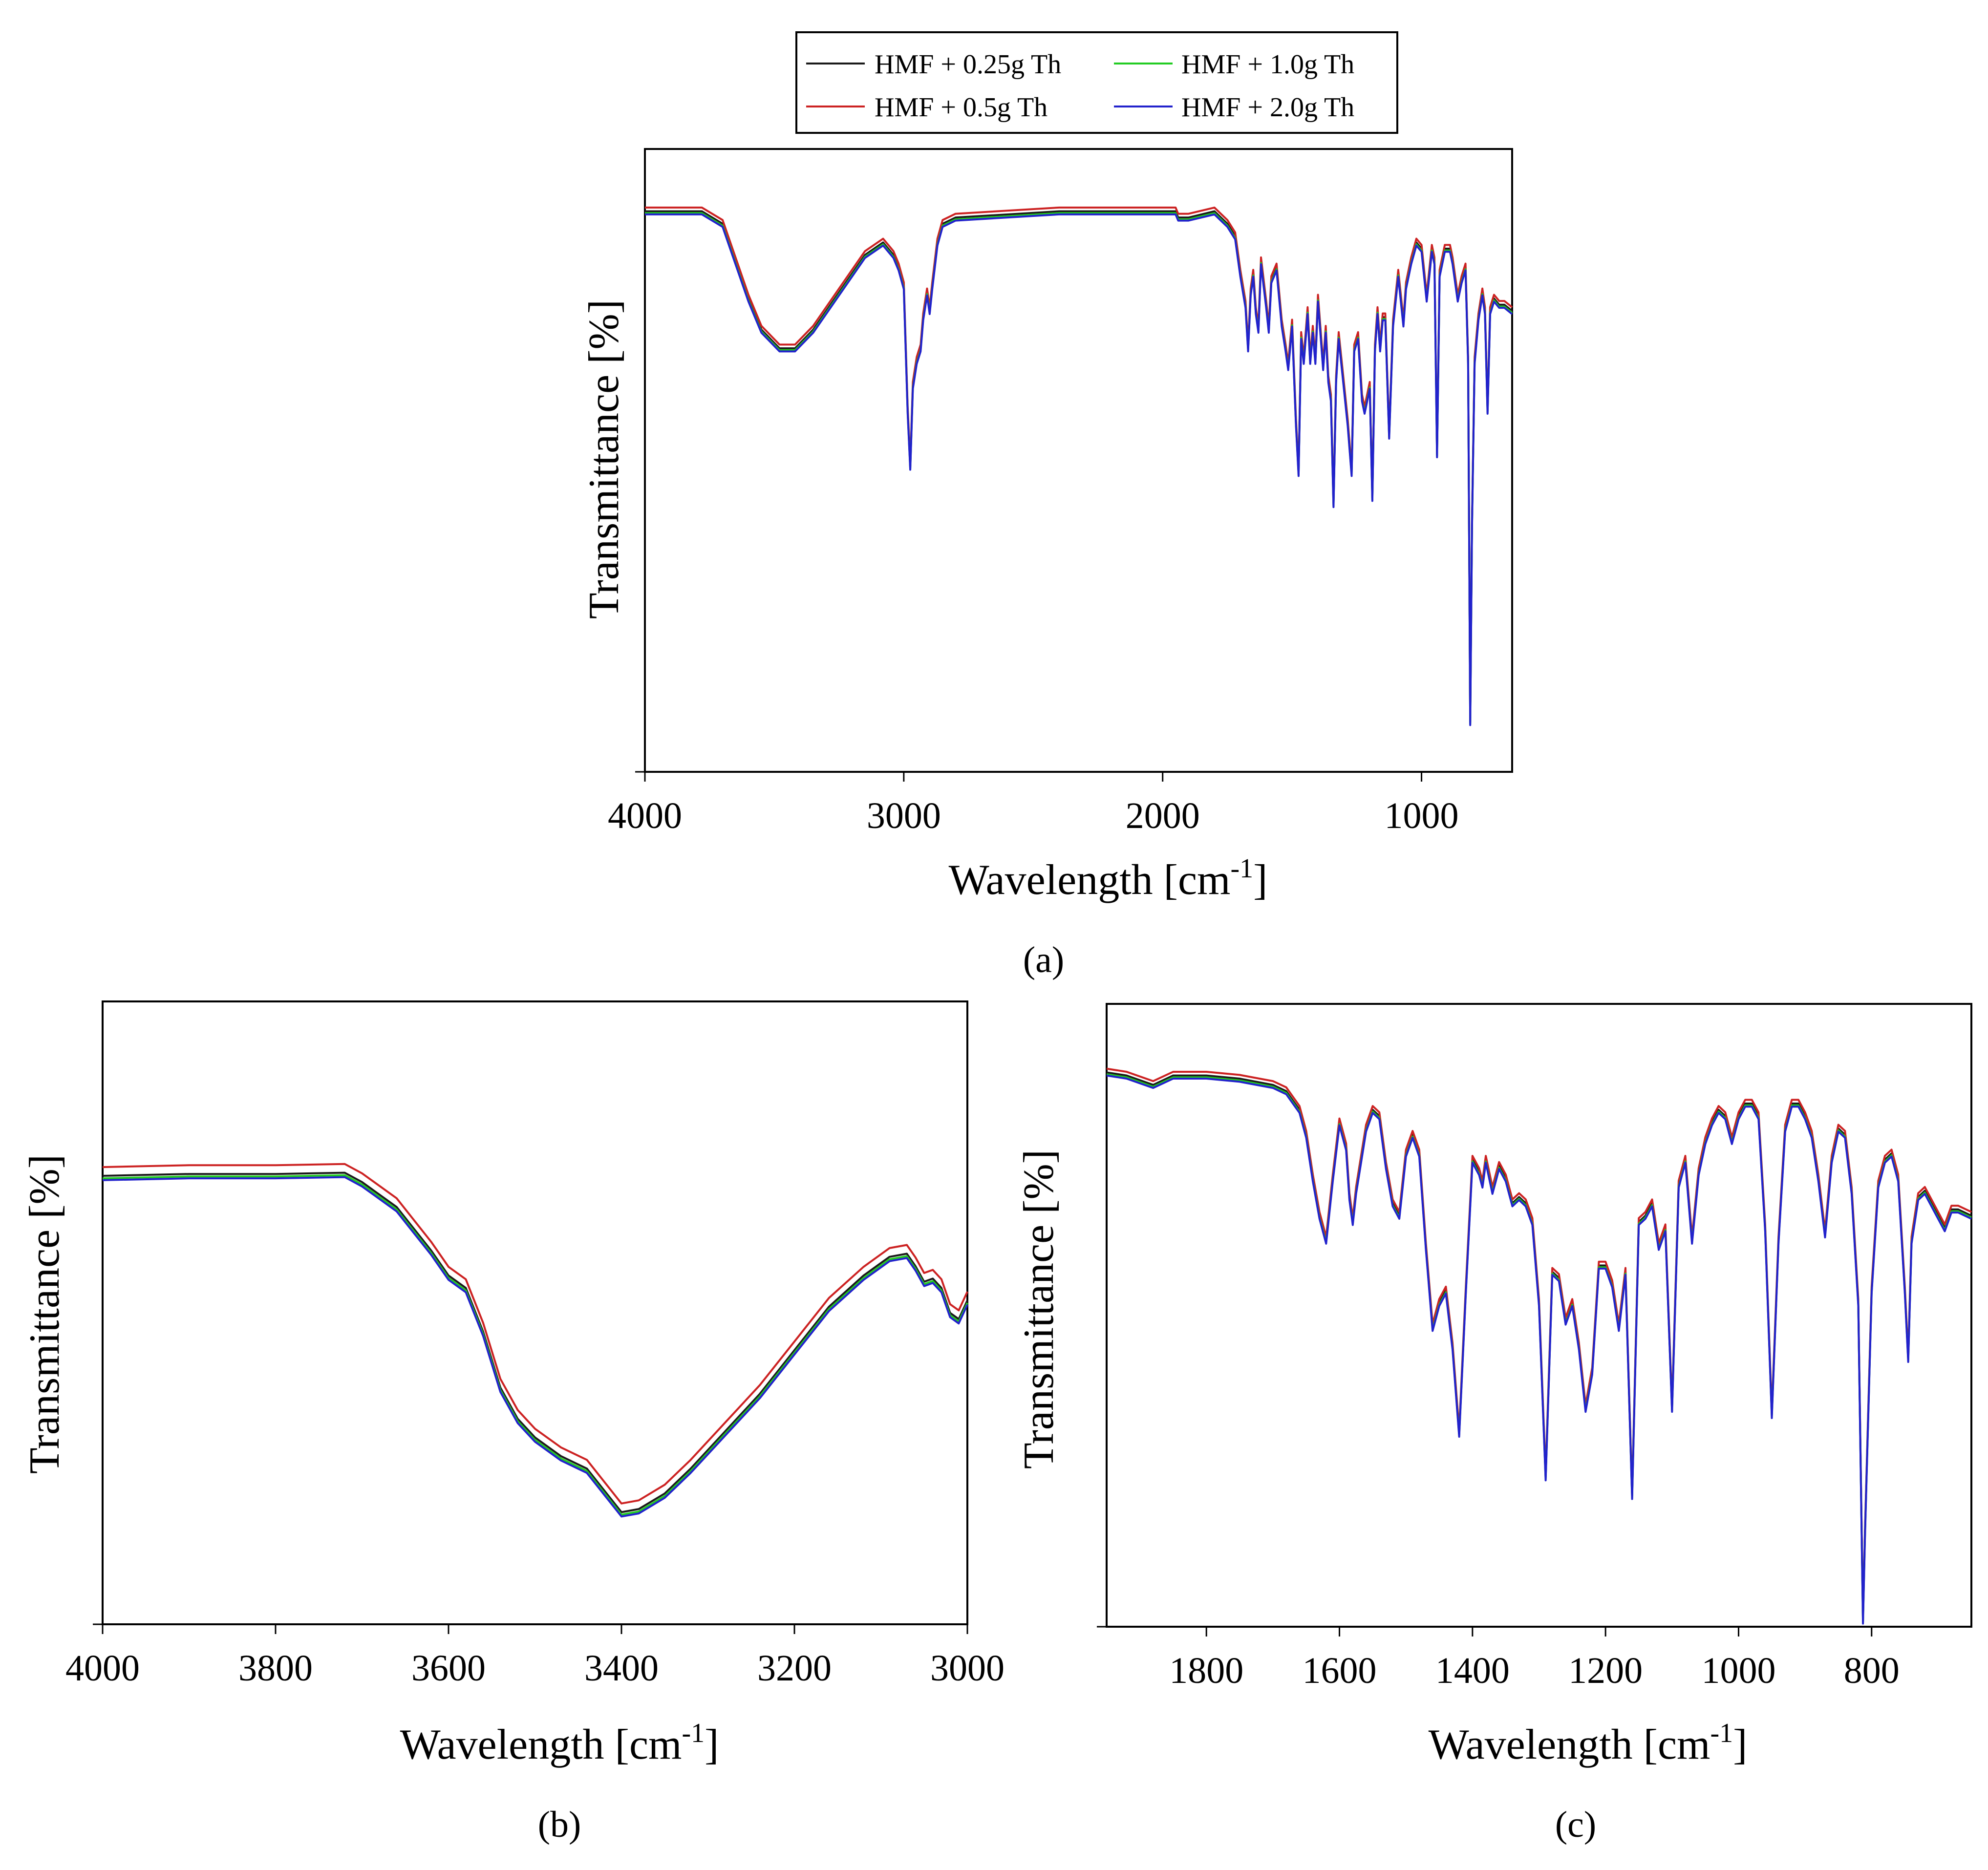  Describe the element at coordinates (1472, 1670) in the screenshot. I see `x-tick-label: 1400` at that location.